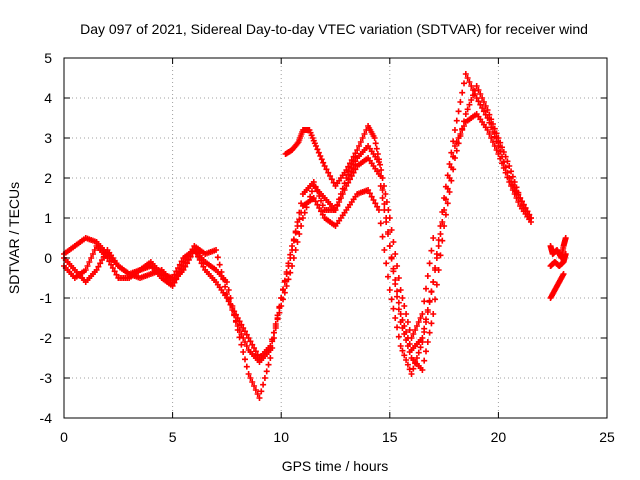  Describe the element at coordinates (64, 437) in the screenshot. I see `x-tick-label: 0` at that location.